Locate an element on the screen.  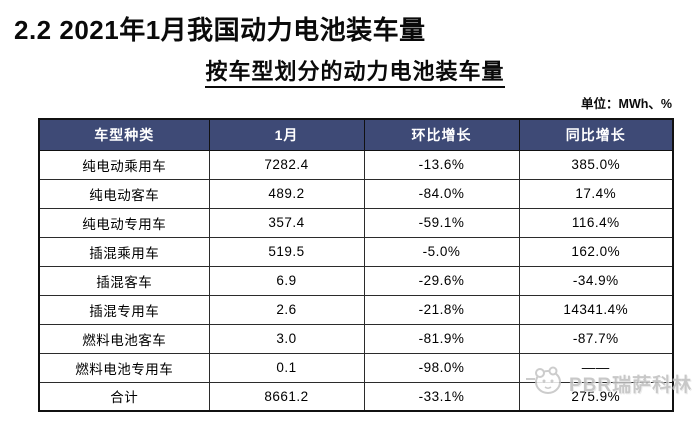
value-cell: -13.6% is located at coordinates (441, 164).